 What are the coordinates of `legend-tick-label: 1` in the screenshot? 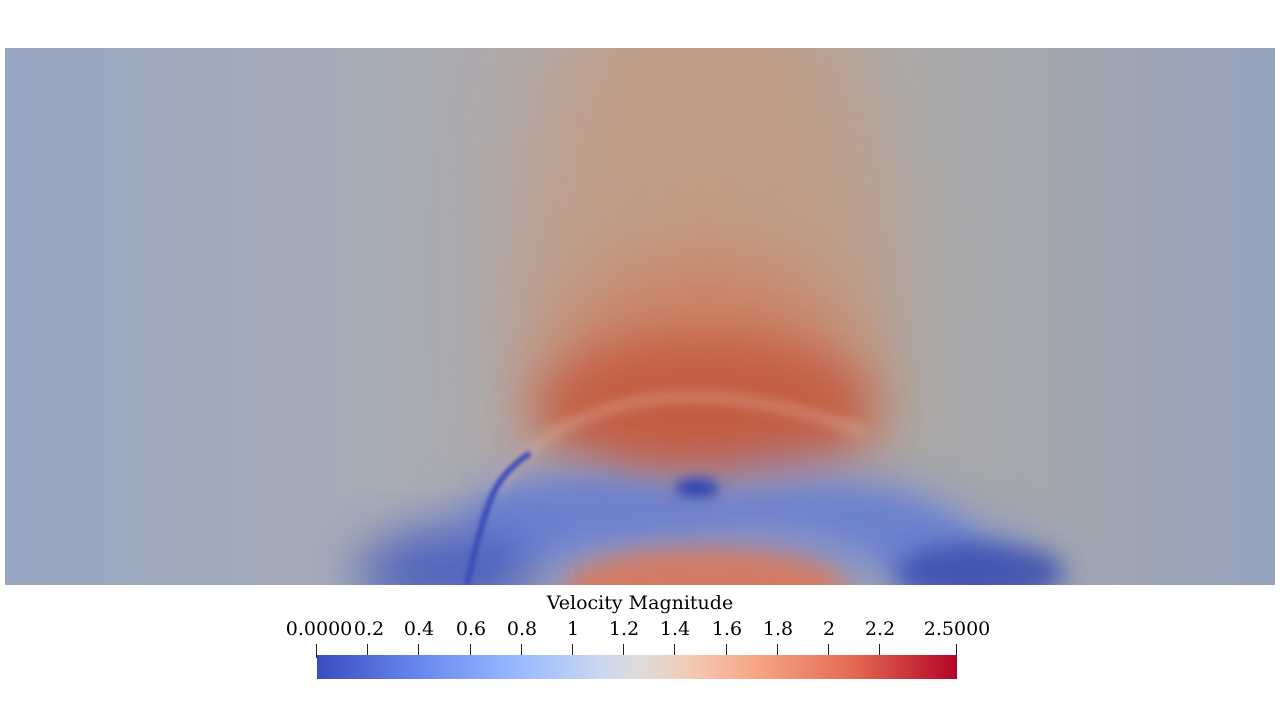 It's located at (573, 629).